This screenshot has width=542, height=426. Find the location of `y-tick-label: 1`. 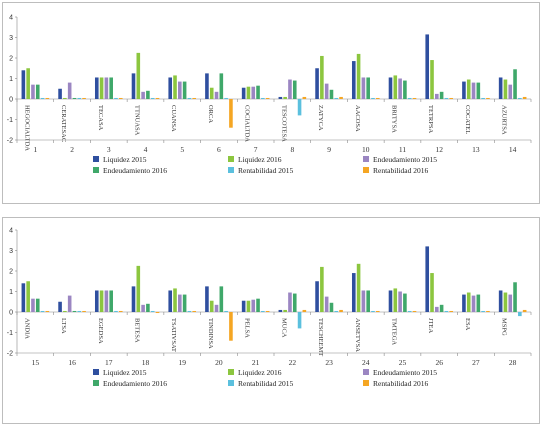

y-tick-label: 1 is located at coordinates (11, 79).